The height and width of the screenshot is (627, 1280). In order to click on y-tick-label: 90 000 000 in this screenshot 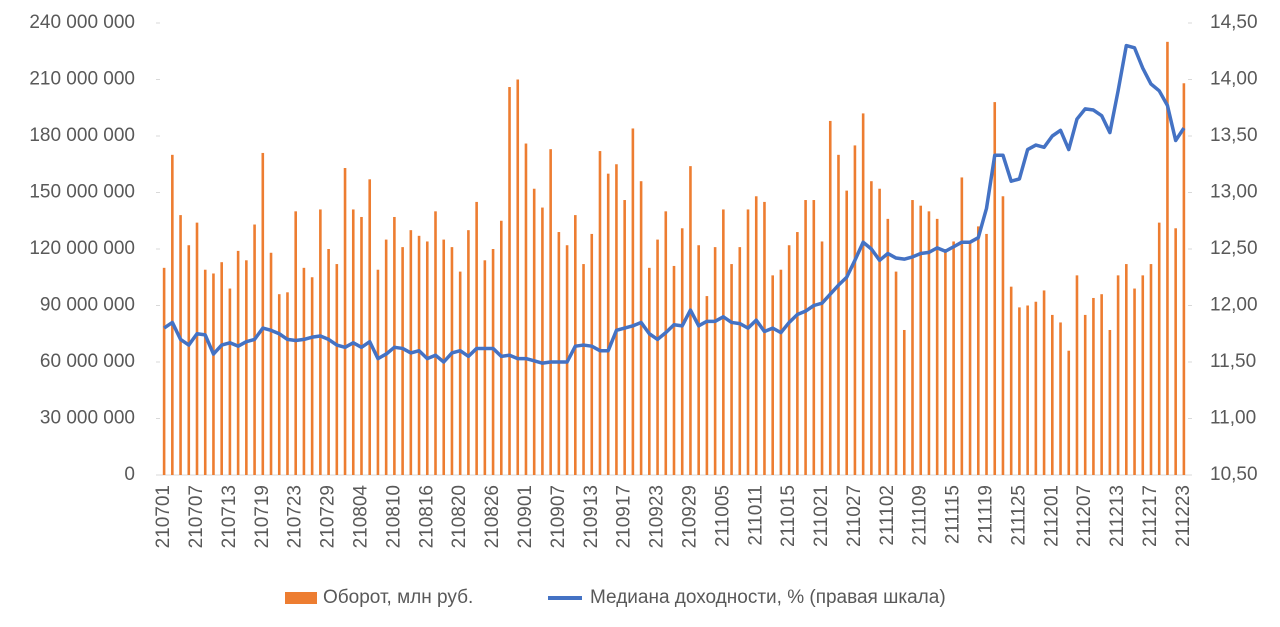, I will do `click(87, 305)`.